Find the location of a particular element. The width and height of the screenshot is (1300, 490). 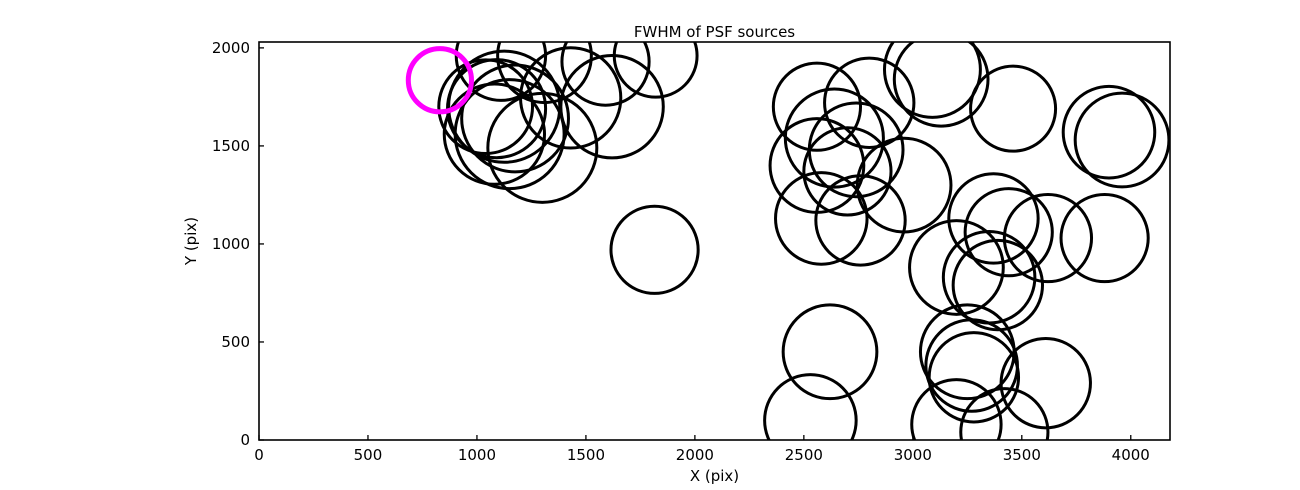

x-axis-label: X (pix) is located at coordinates (714, 476).